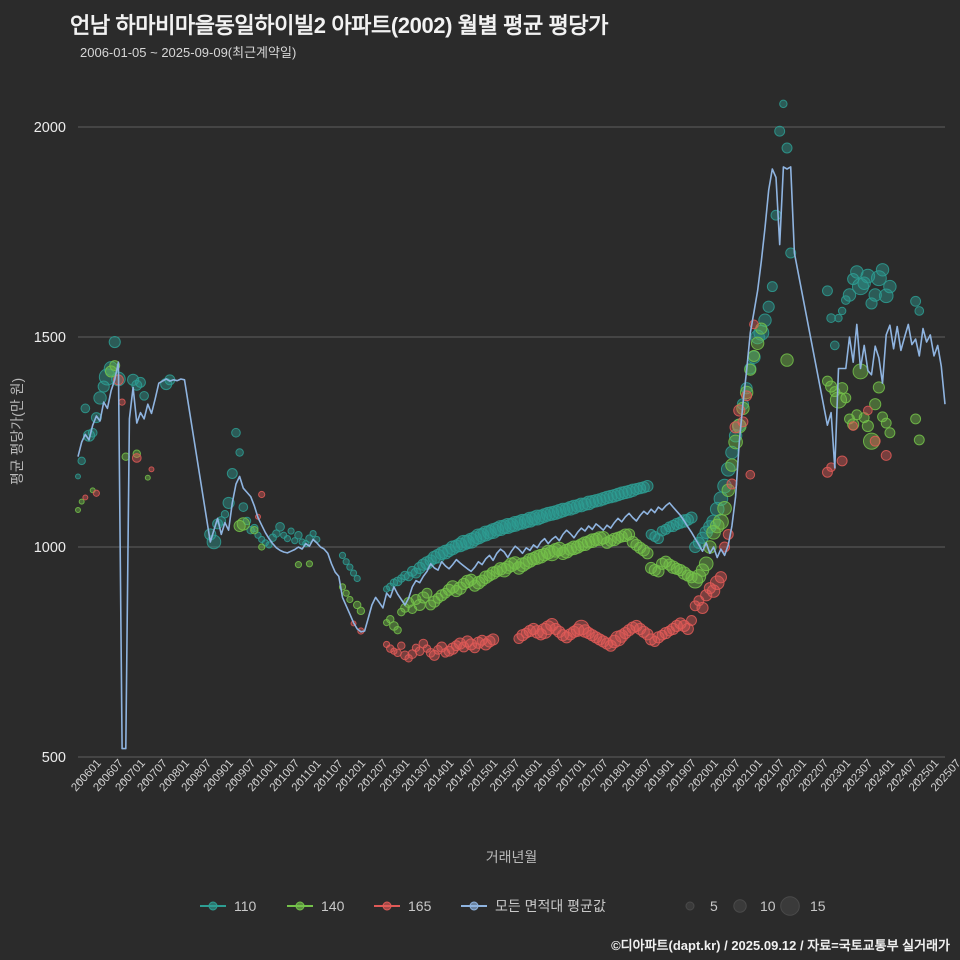 The height and width of the screenshot is (960, 960). I want to click on legend-item-140: 140, so click(316, 906).